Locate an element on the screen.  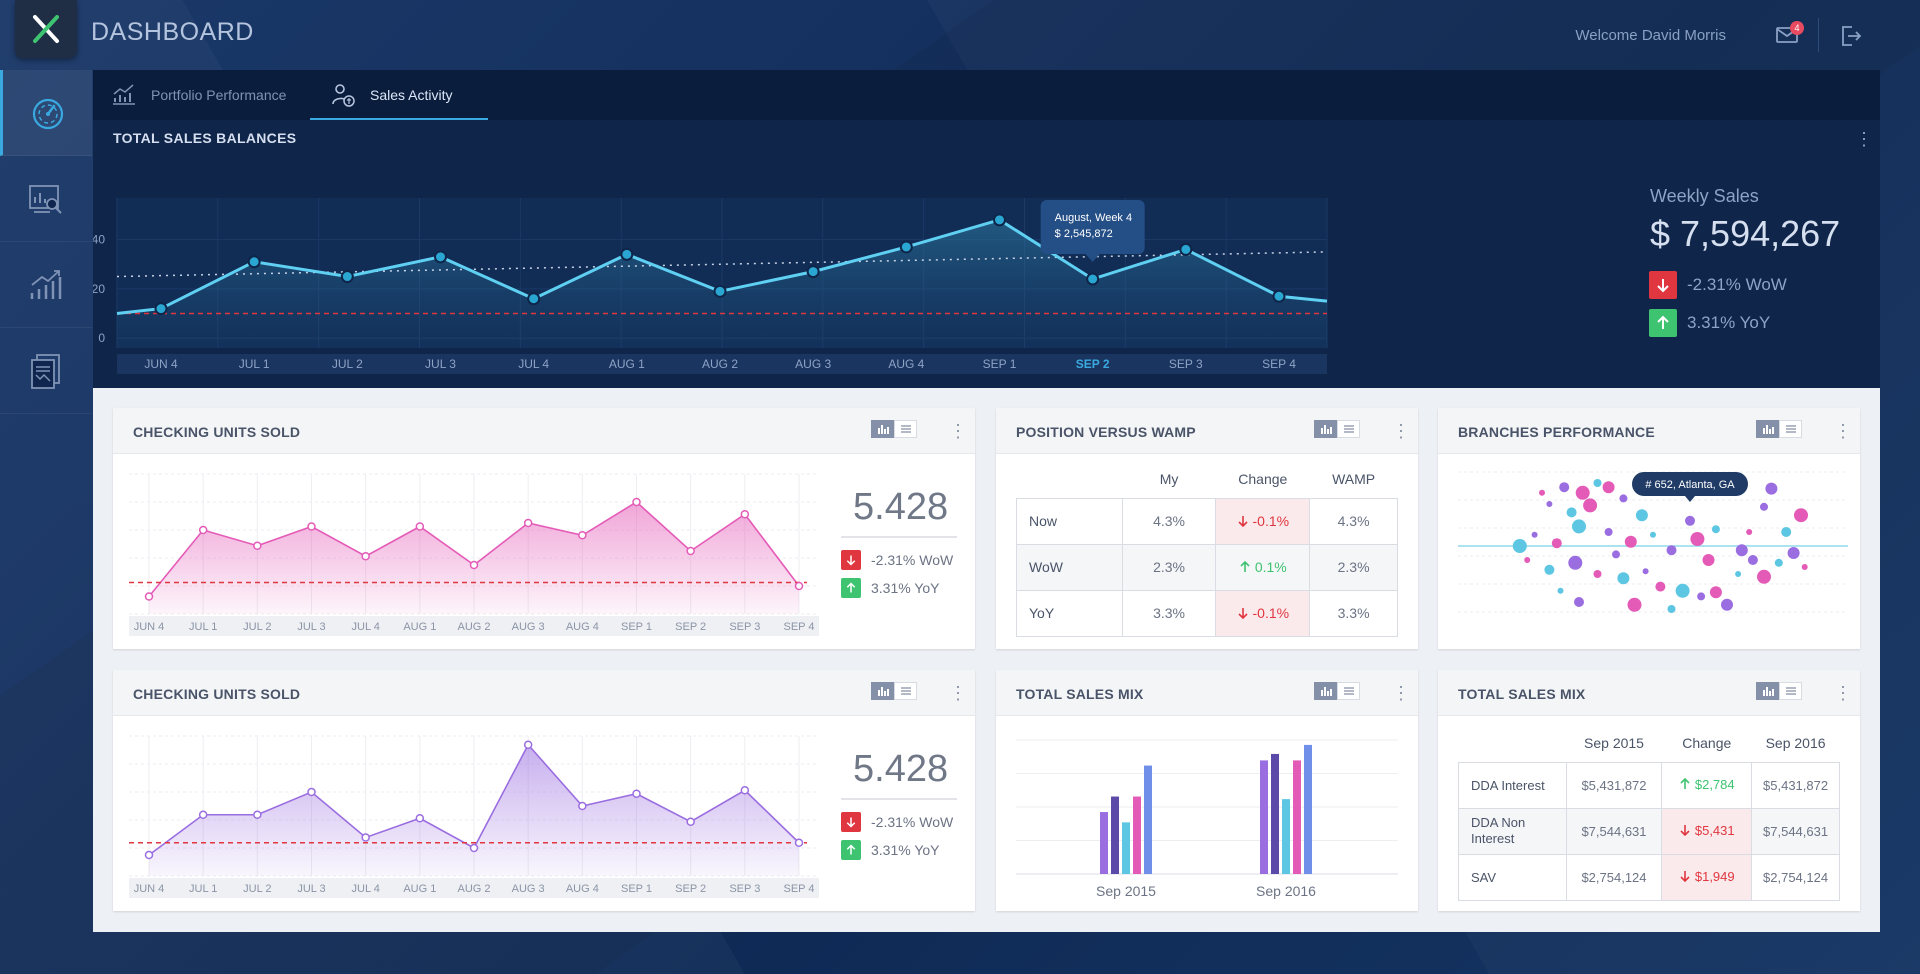
card-title: TOTAL SALES MIX is located at coordinates (1080, 694).